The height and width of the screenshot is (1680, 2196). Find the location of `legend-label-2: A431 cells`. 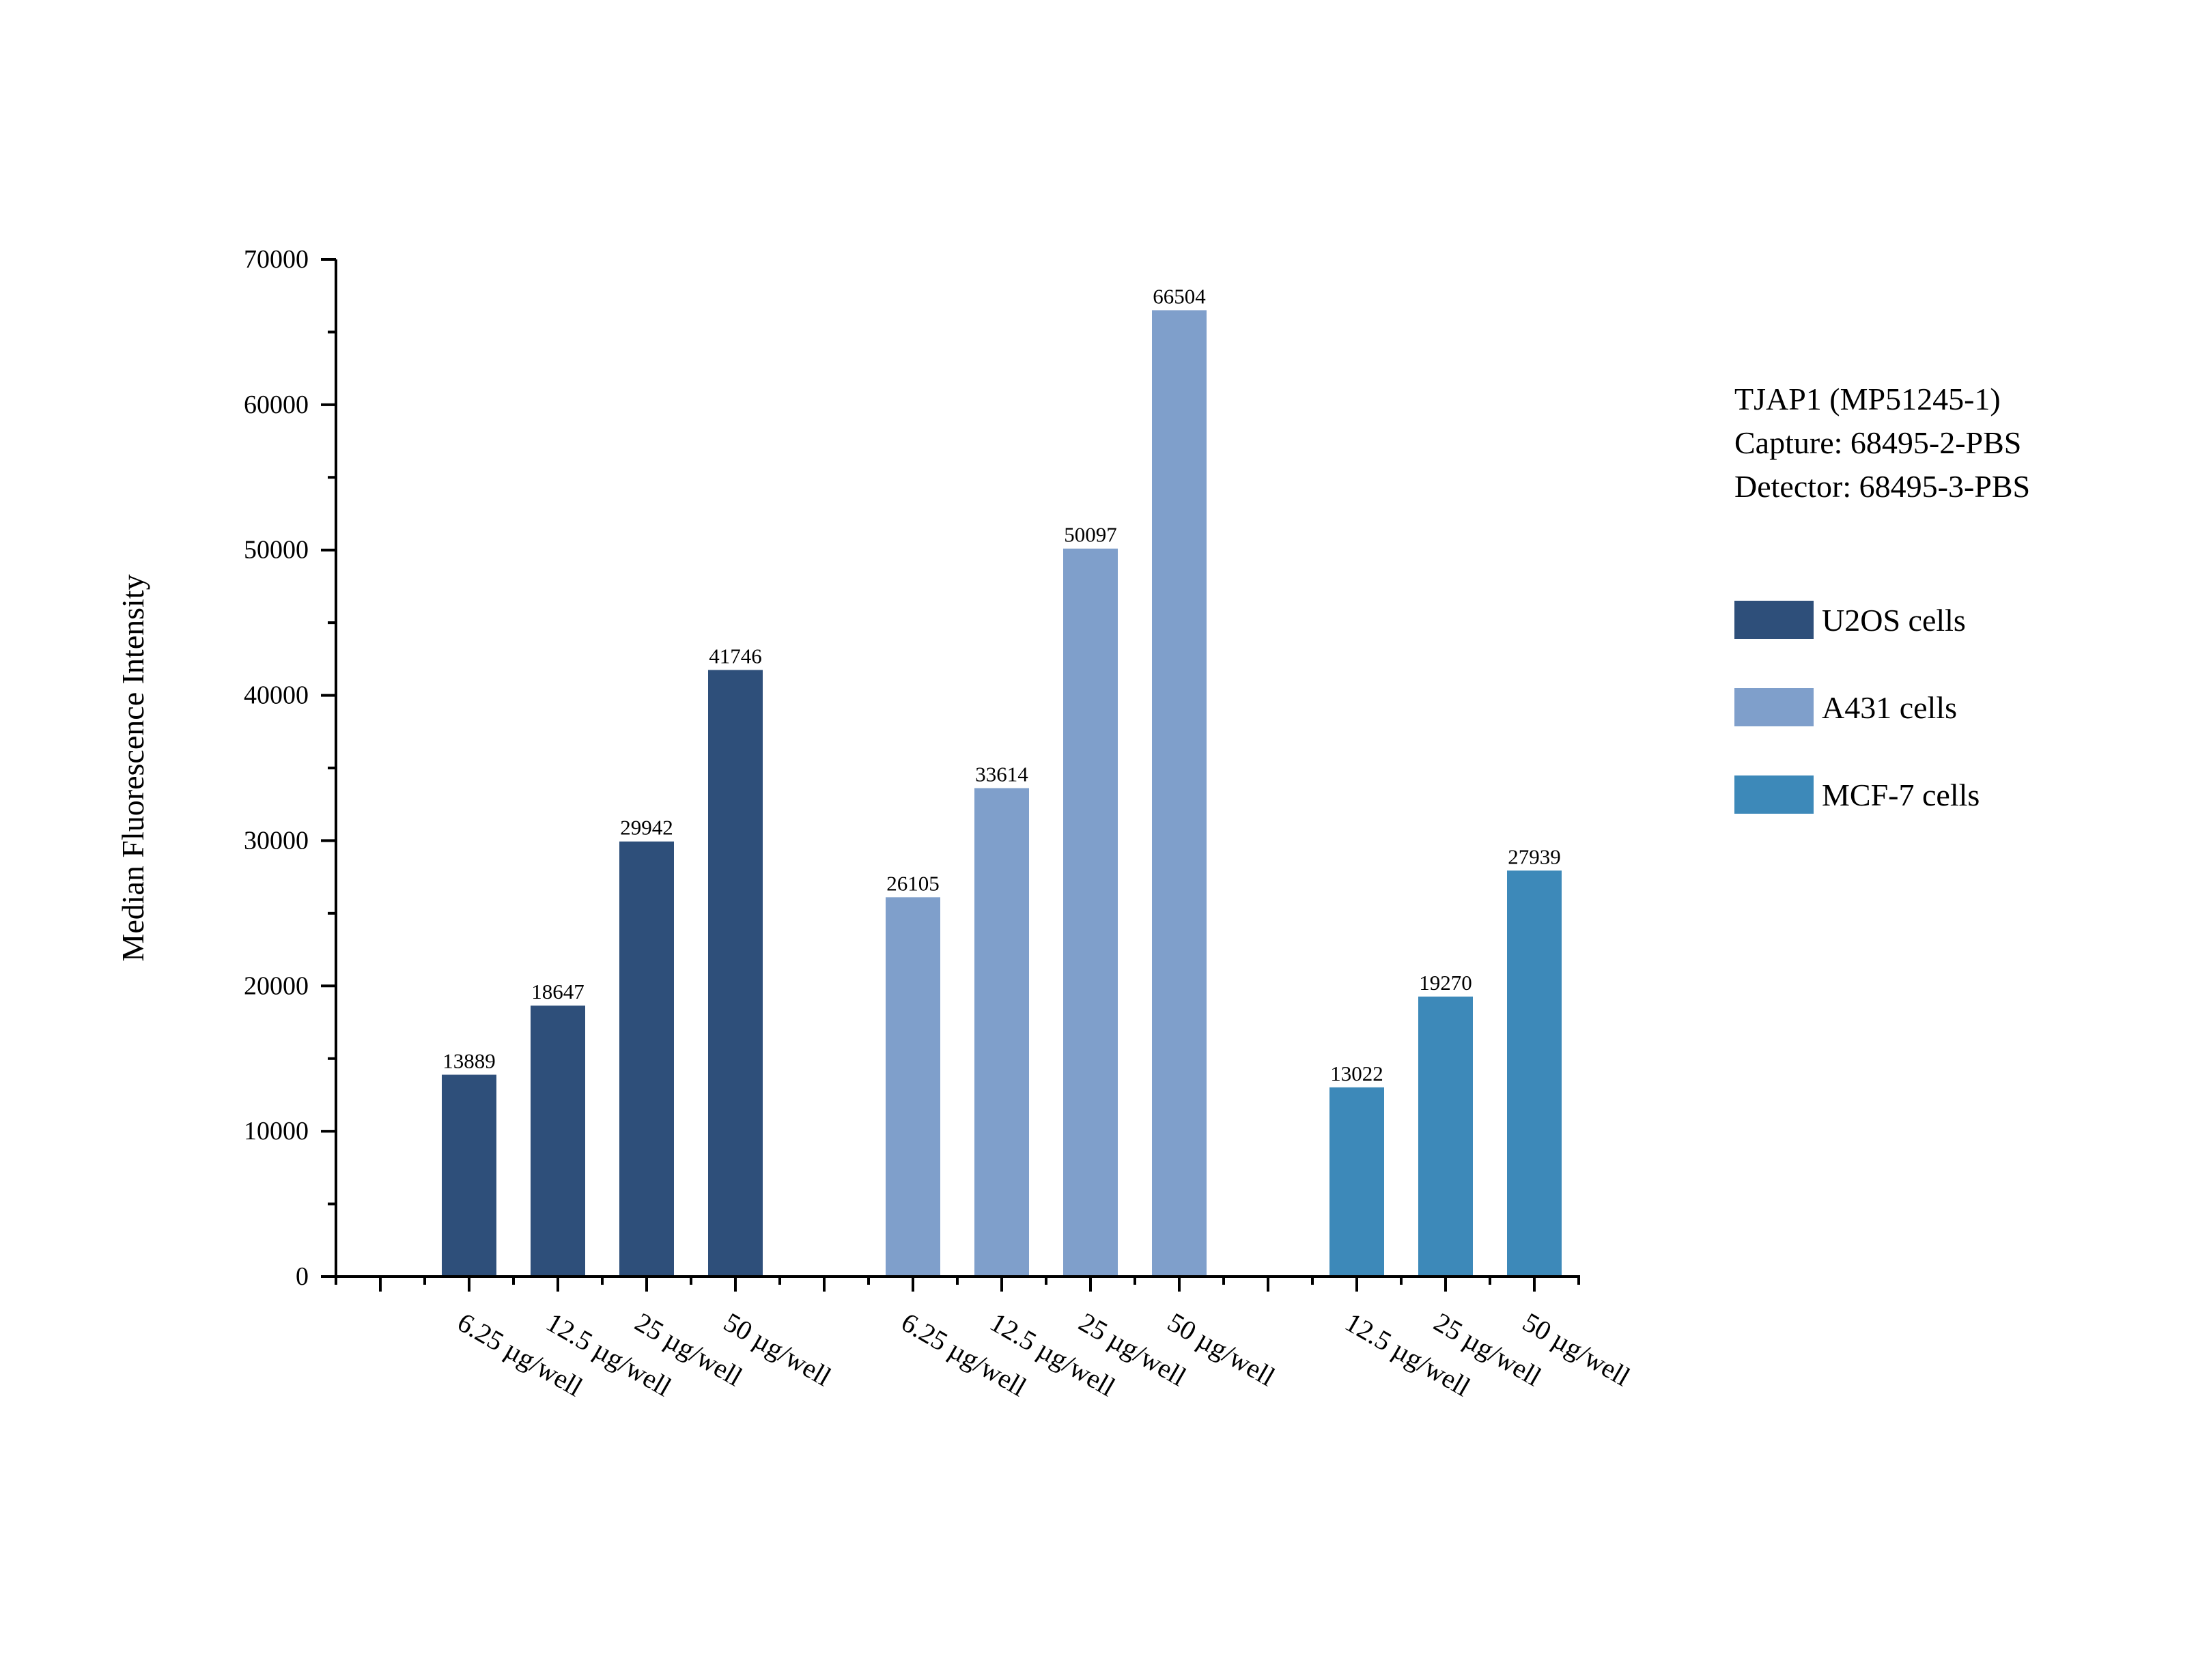

legend-label-2: A431 cells is located at coordinates (1890, 707).